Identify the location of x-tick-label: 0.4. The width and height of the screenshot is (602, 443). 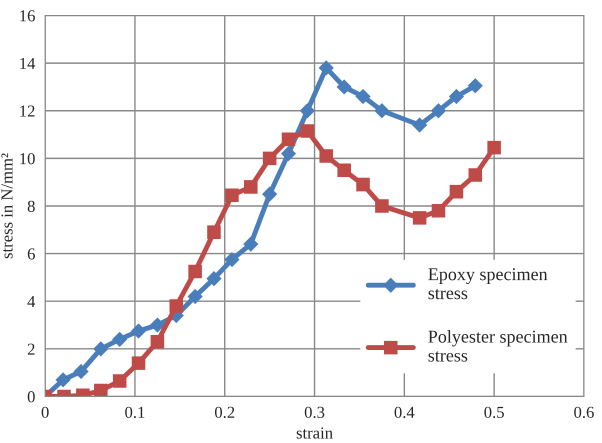
(404, 412).